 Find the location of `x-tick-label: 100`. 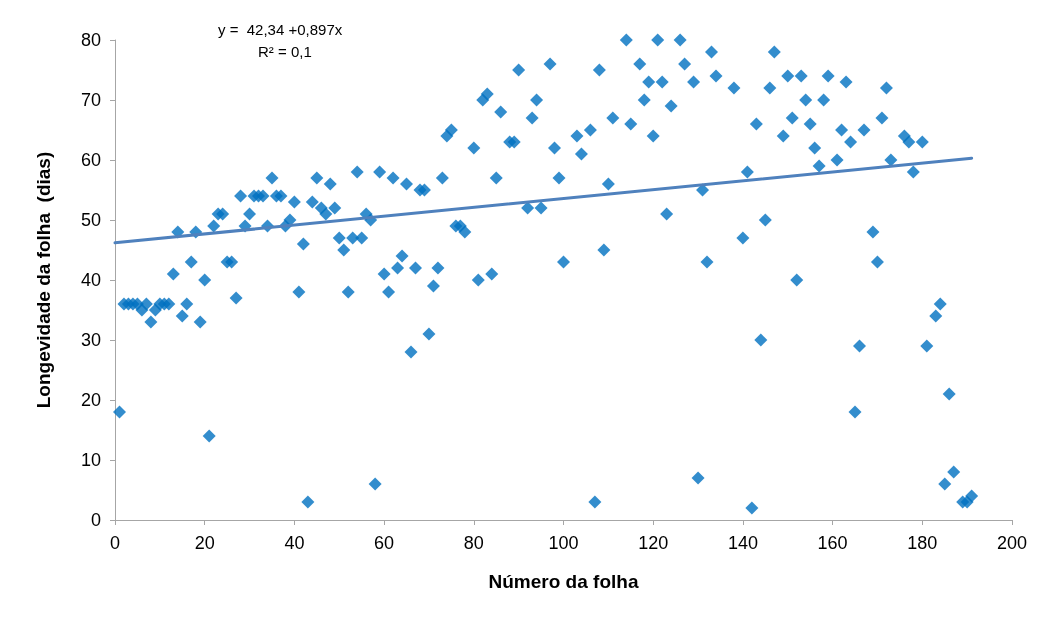

x-tick-label: 100 is located at coordinates (563, 543).